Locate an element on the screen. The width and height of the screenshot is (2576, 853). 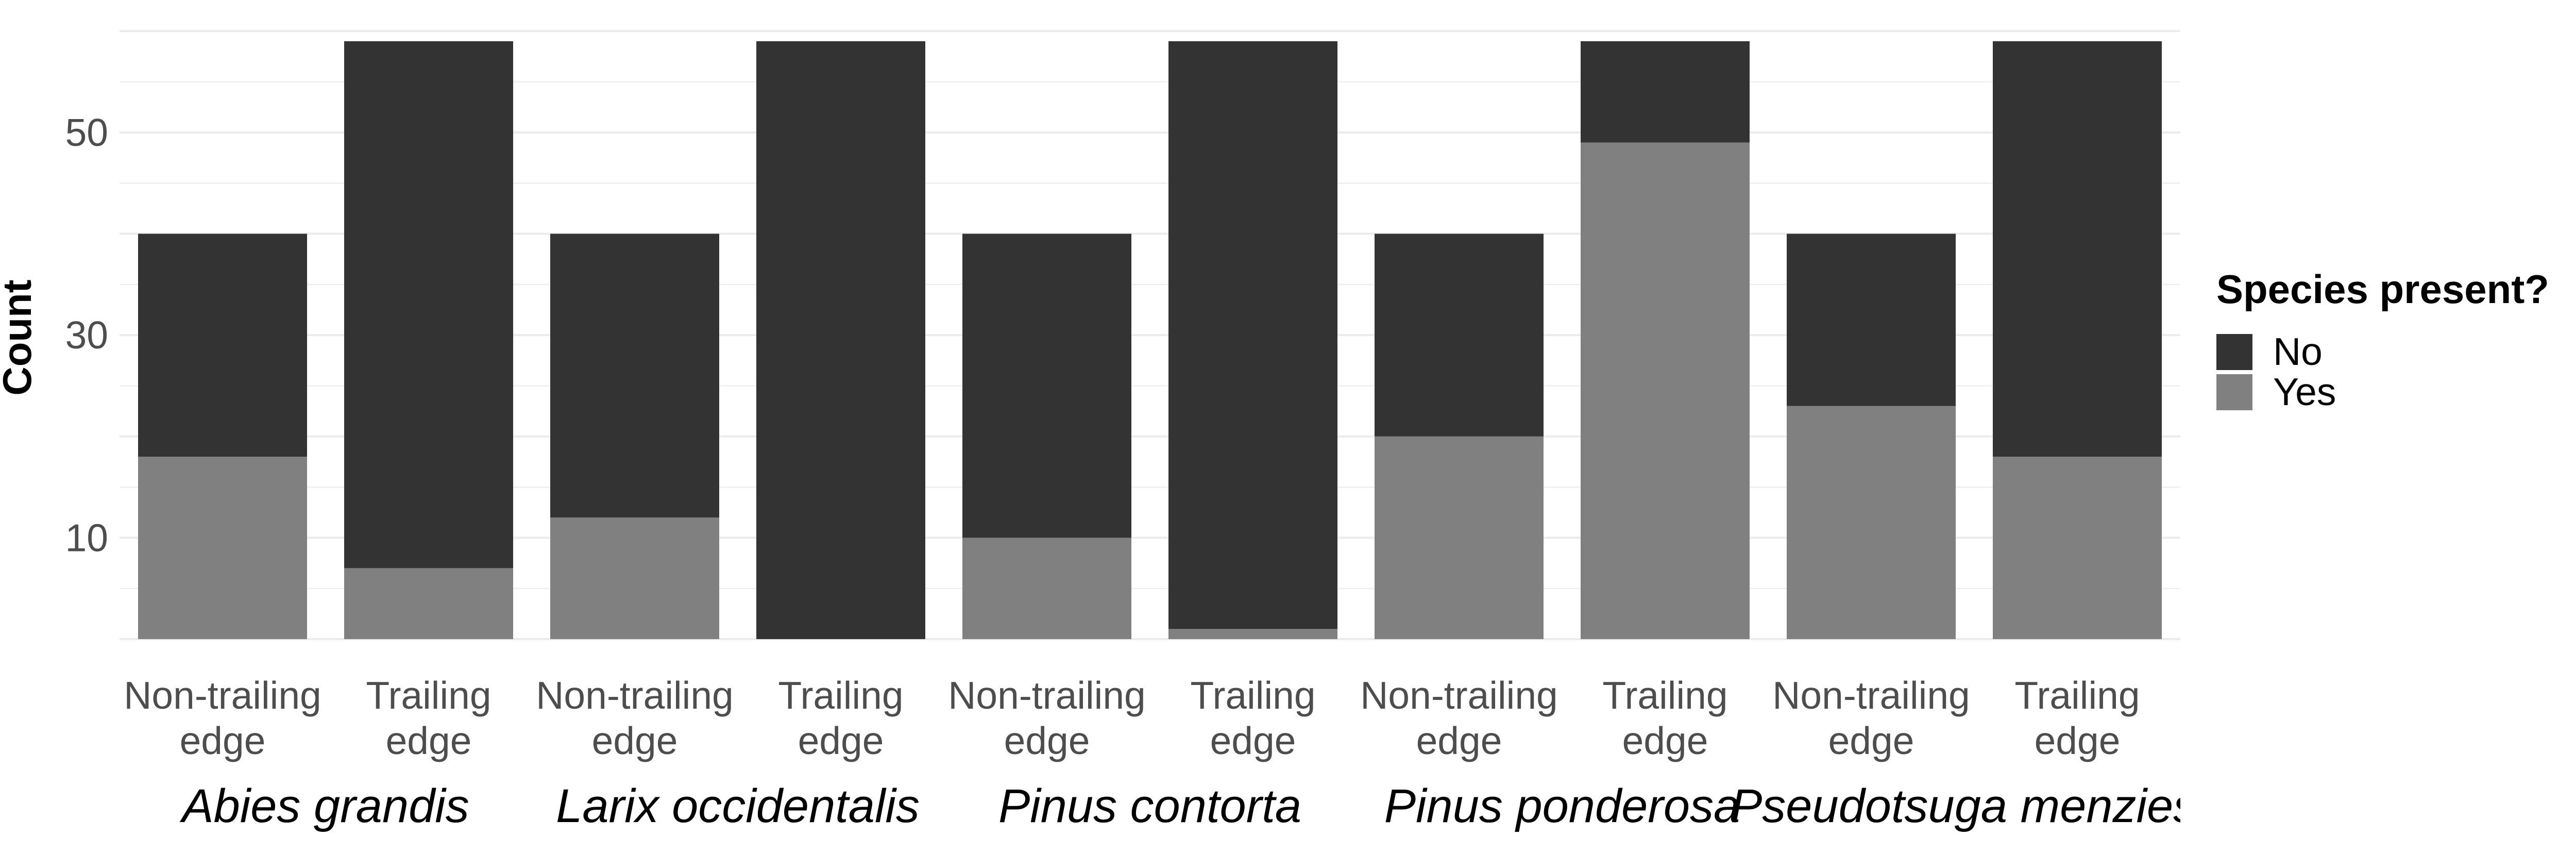
group-label: Larix occidentalis is located at coordinates (738, 806).